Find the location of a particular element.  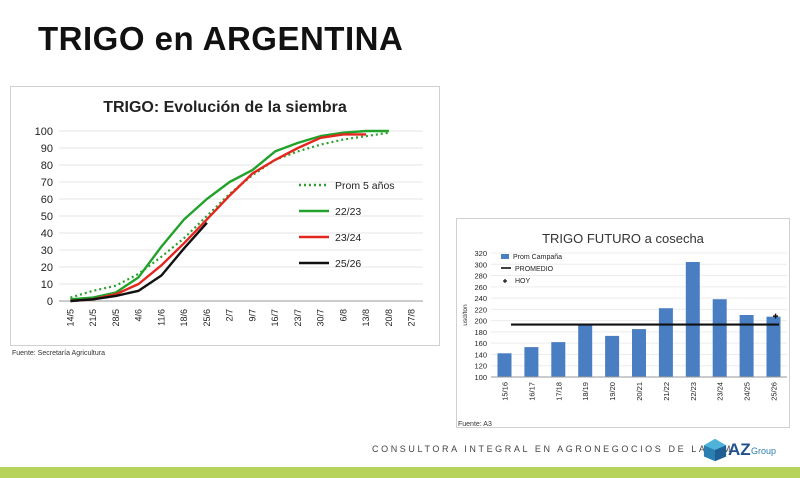

x-tick-label: 21/5 is located at coordinates (93, 318).